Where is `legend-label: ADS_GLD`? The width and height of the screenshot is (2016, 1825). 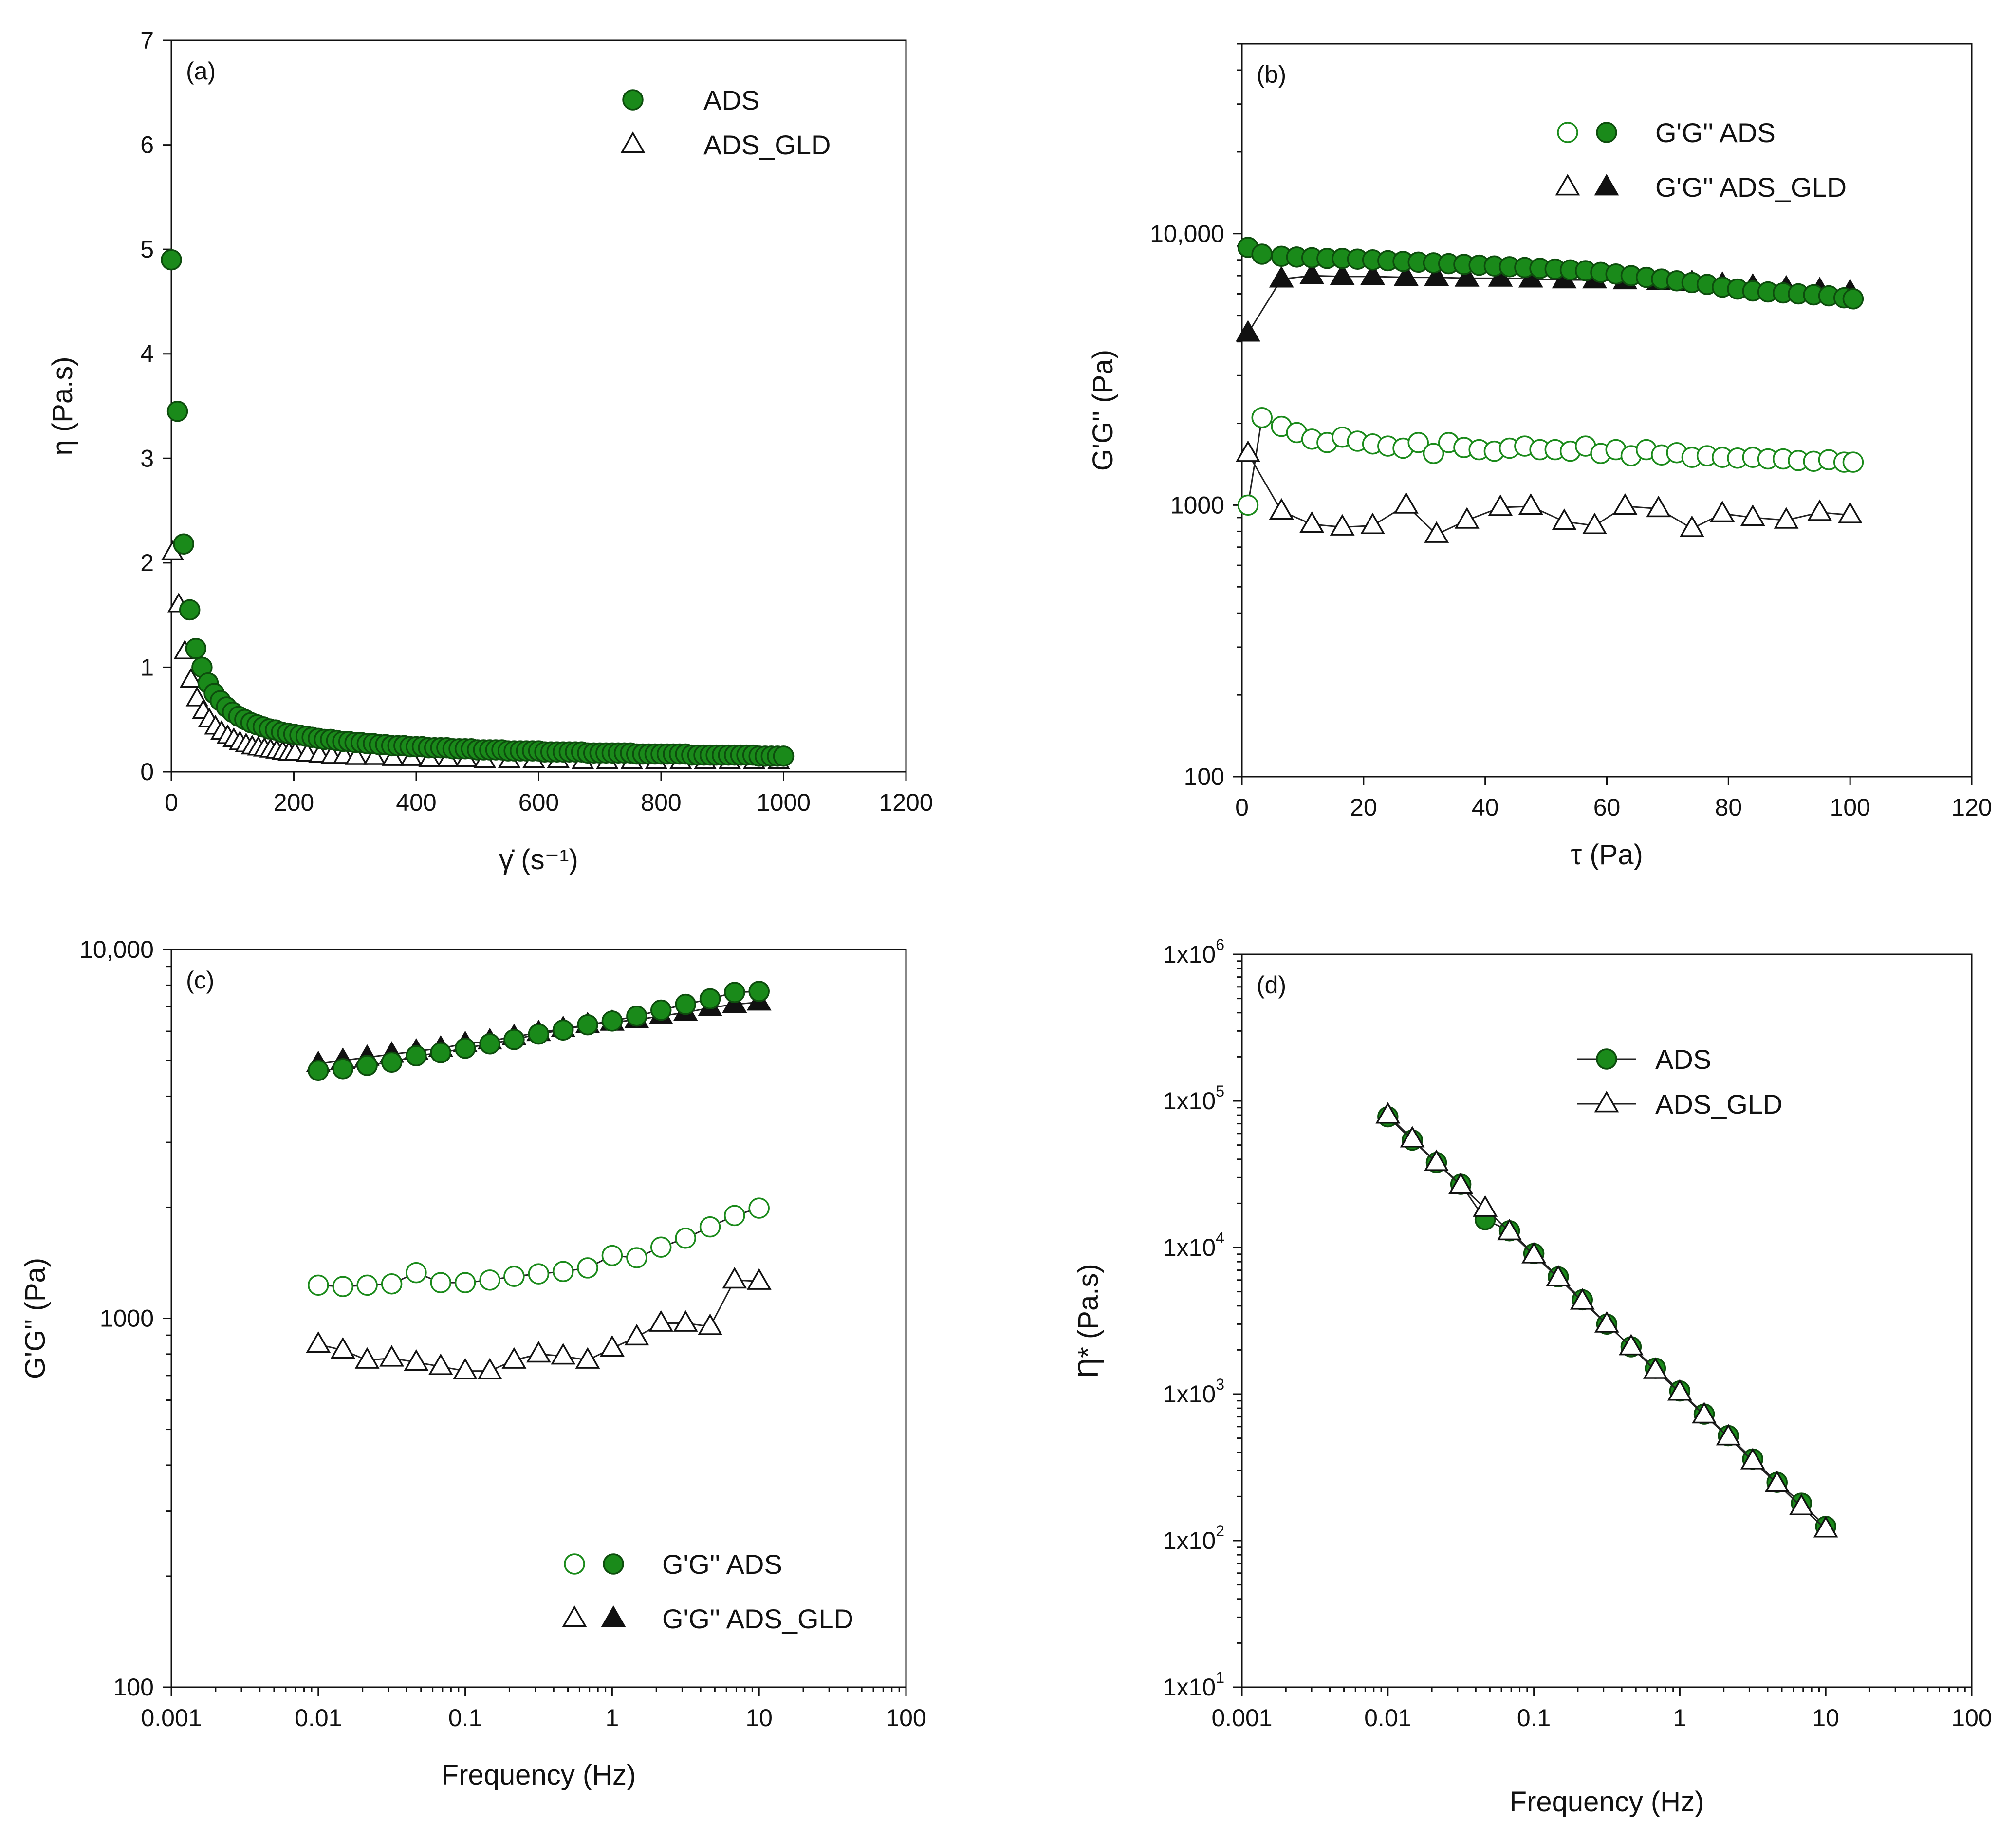 legend-label: ADS_GLD is located at coordinates (1718, 1104).